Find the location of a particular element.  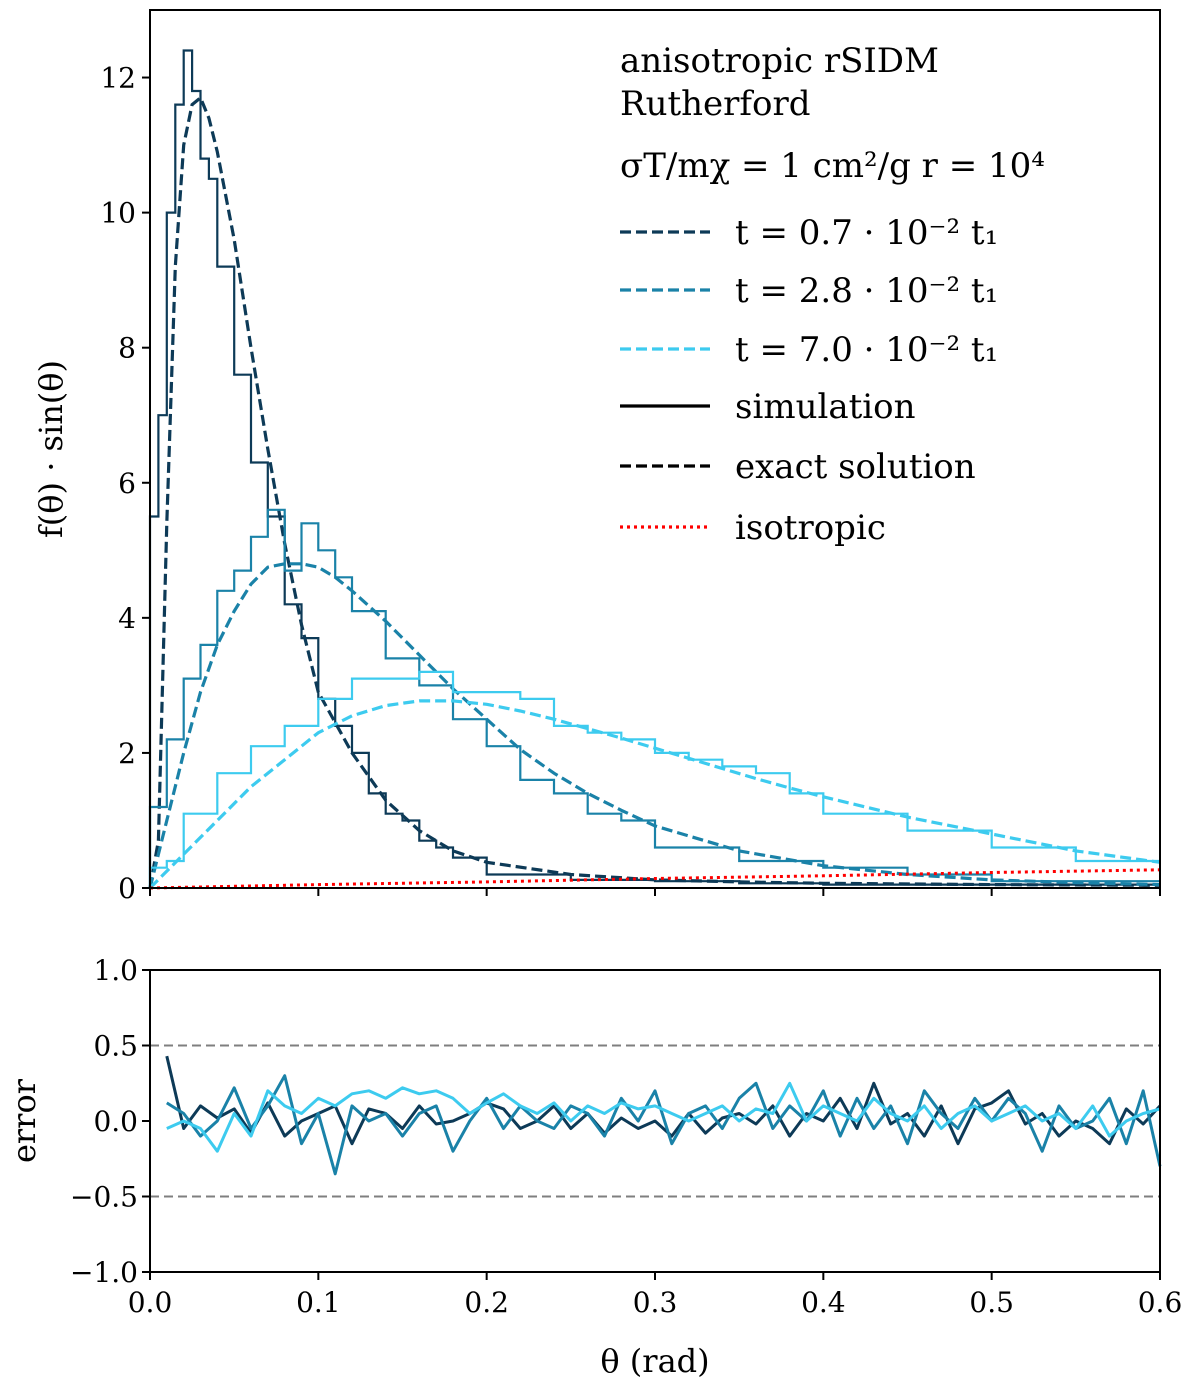

error-line-t-0-7-10-t is located at coordinates (663, 1100).